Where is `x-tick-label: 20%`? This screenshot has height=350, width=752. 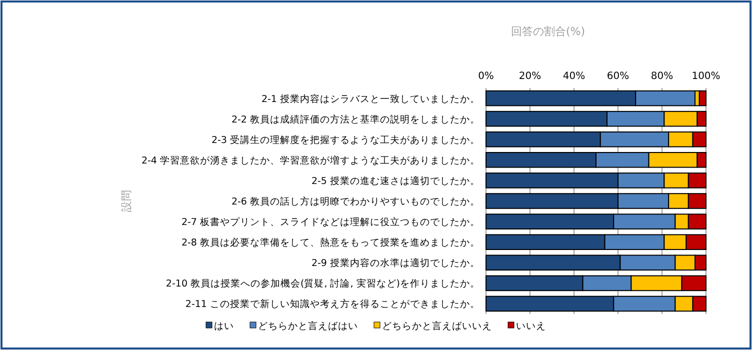 x-tick-label: 20% is located at coordinates (530, 76).